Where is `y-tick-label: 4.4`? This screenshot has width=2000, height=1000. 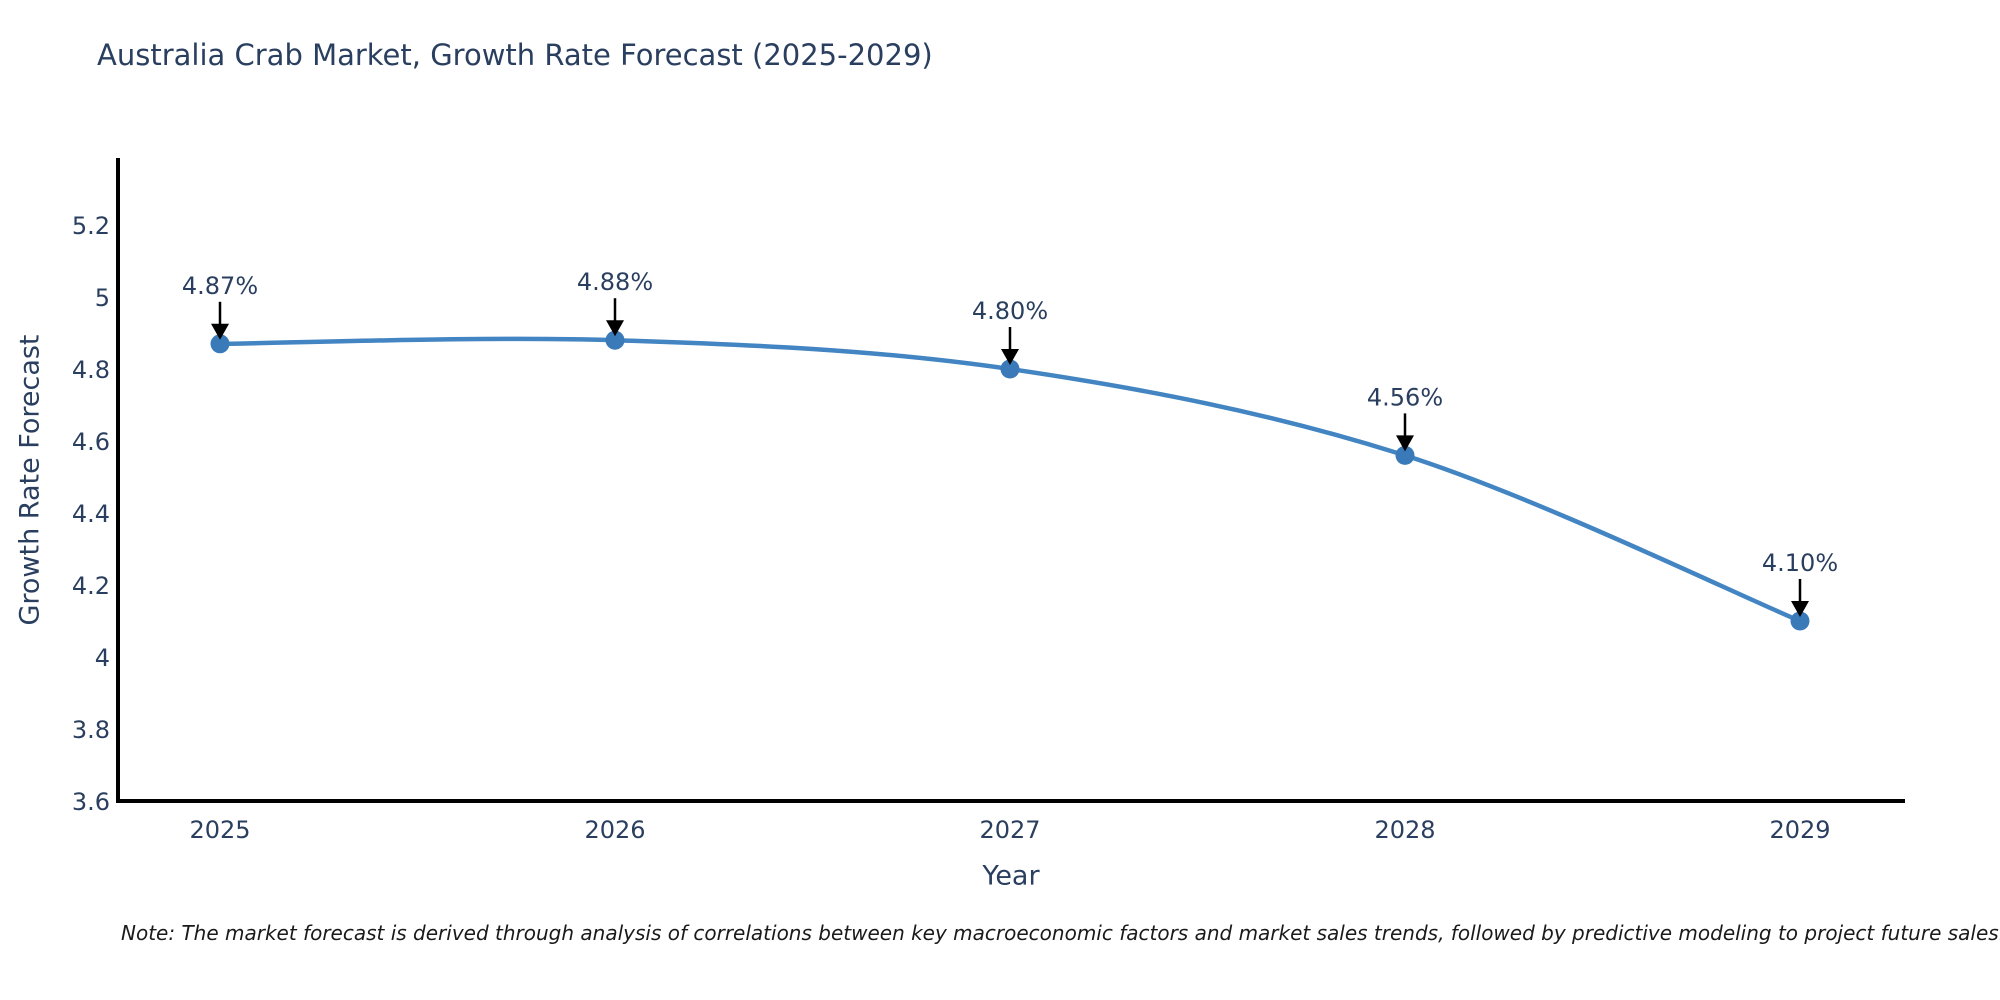
y-tick-label: 4.4 is located at coordinates (91, 514).